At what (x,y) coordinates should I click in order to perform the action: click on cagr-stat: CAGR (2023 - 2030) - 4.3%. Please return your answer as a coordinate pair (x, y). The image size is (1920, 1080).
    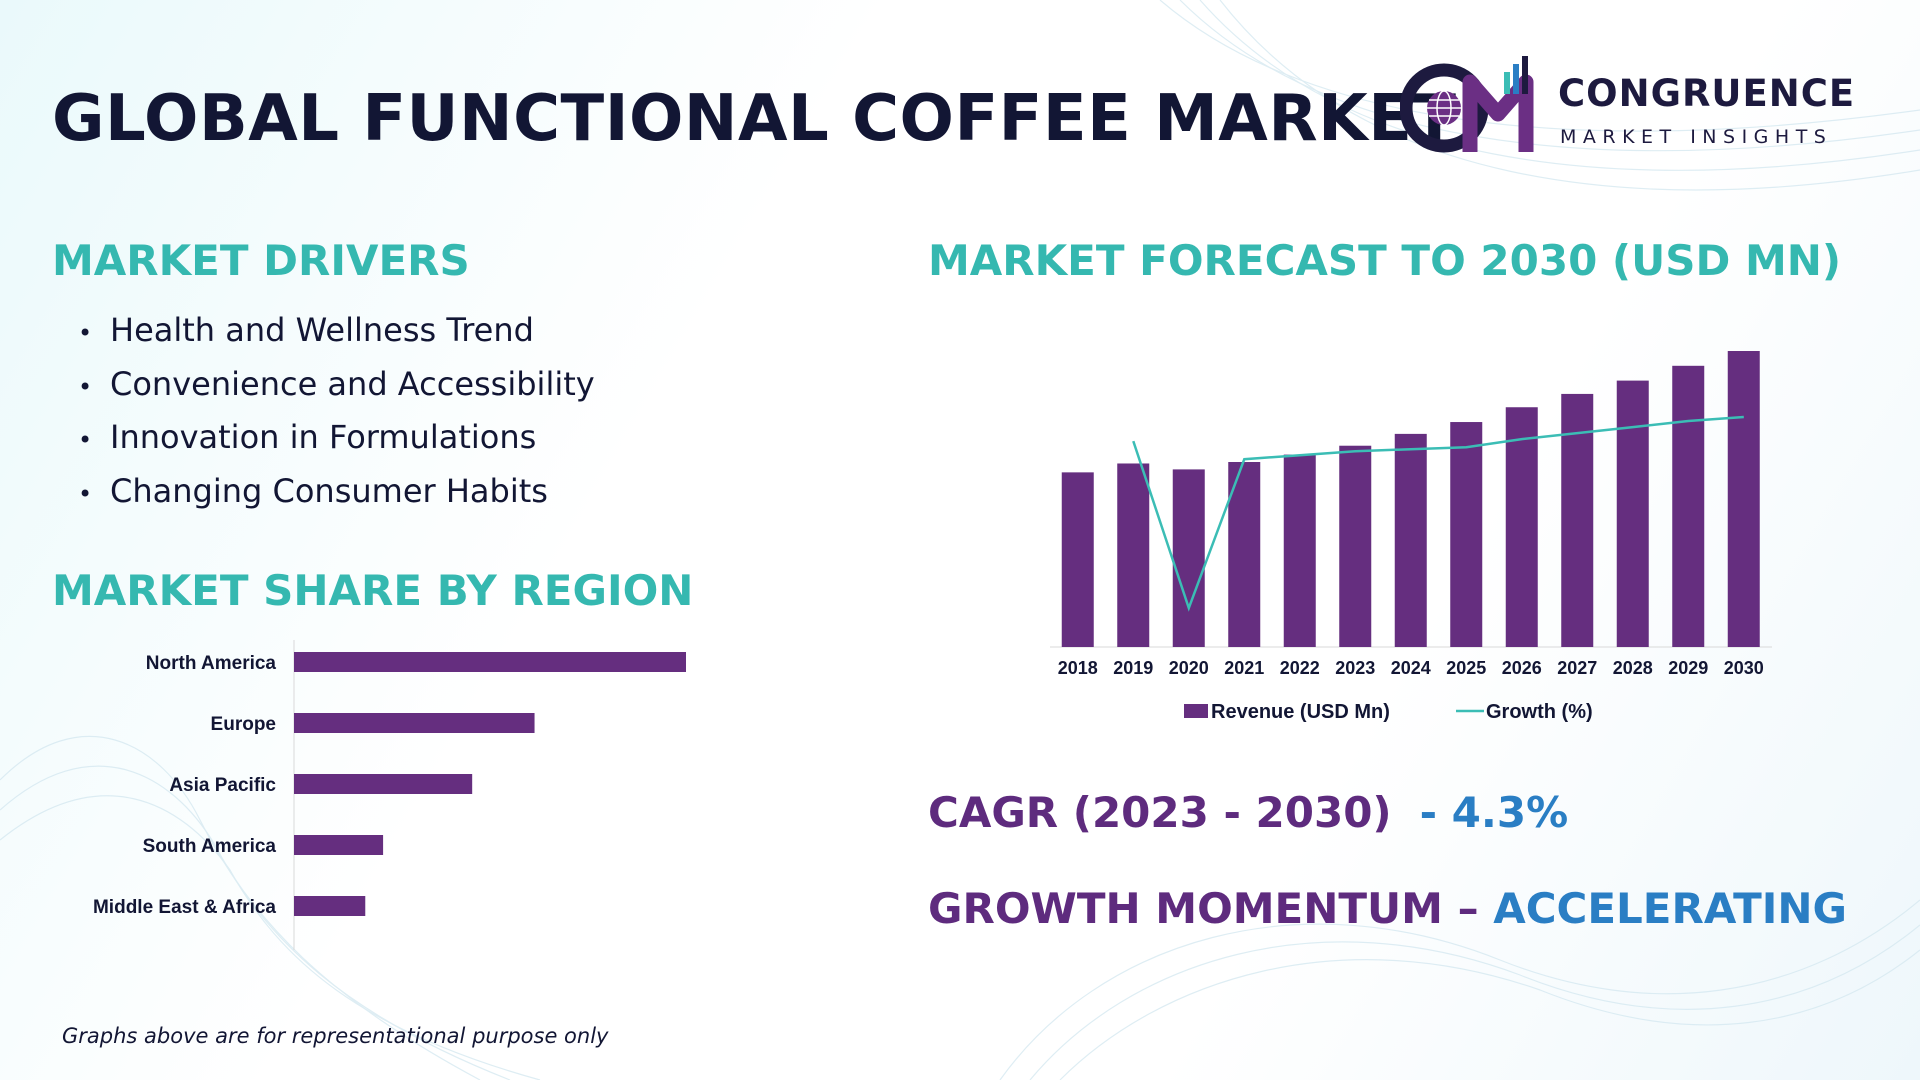
    Looking at the image, I should click on (1248, 812).